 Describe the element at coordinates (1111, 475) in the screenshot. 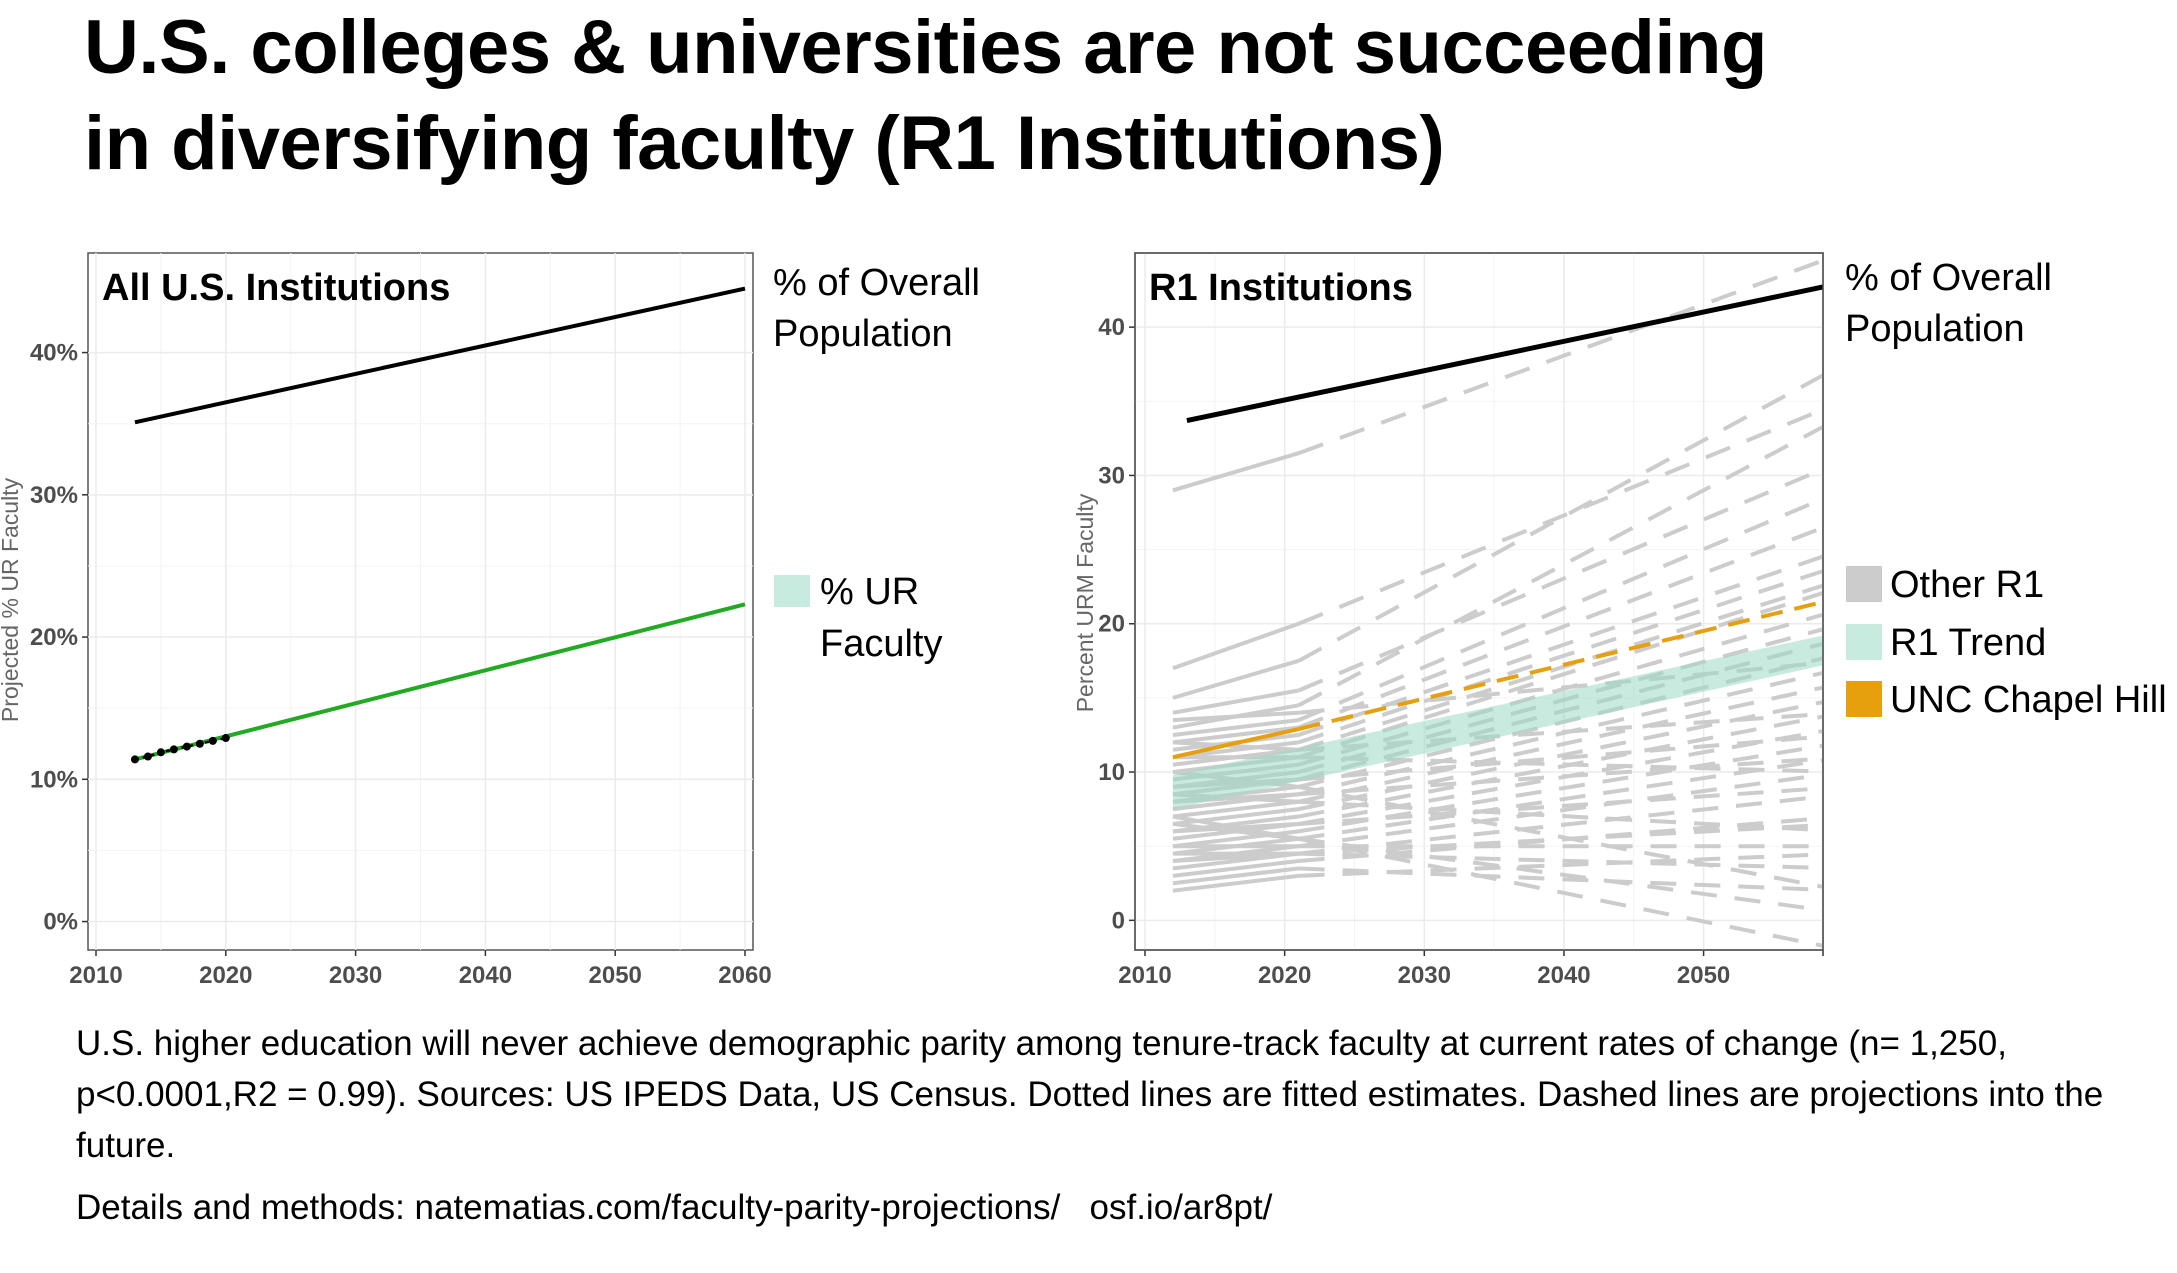

I see `right-y-tick-label: 30` at that location.